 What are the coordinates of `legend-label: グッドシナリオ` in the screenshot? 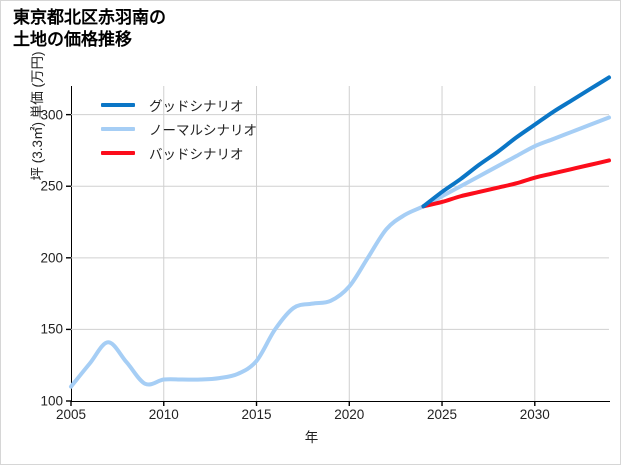 It's located at (196, 106).